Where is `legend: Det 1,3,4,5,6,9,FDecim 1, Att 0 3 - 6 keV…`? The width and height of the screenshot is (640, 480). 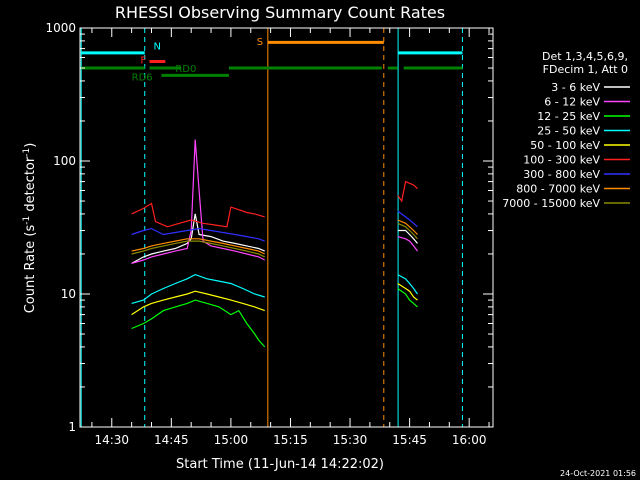 legend: Det 1,3,4,5,6,9,FDecim 1, Att 0 3 - 6 keV… is located at coordinates (566, 130).